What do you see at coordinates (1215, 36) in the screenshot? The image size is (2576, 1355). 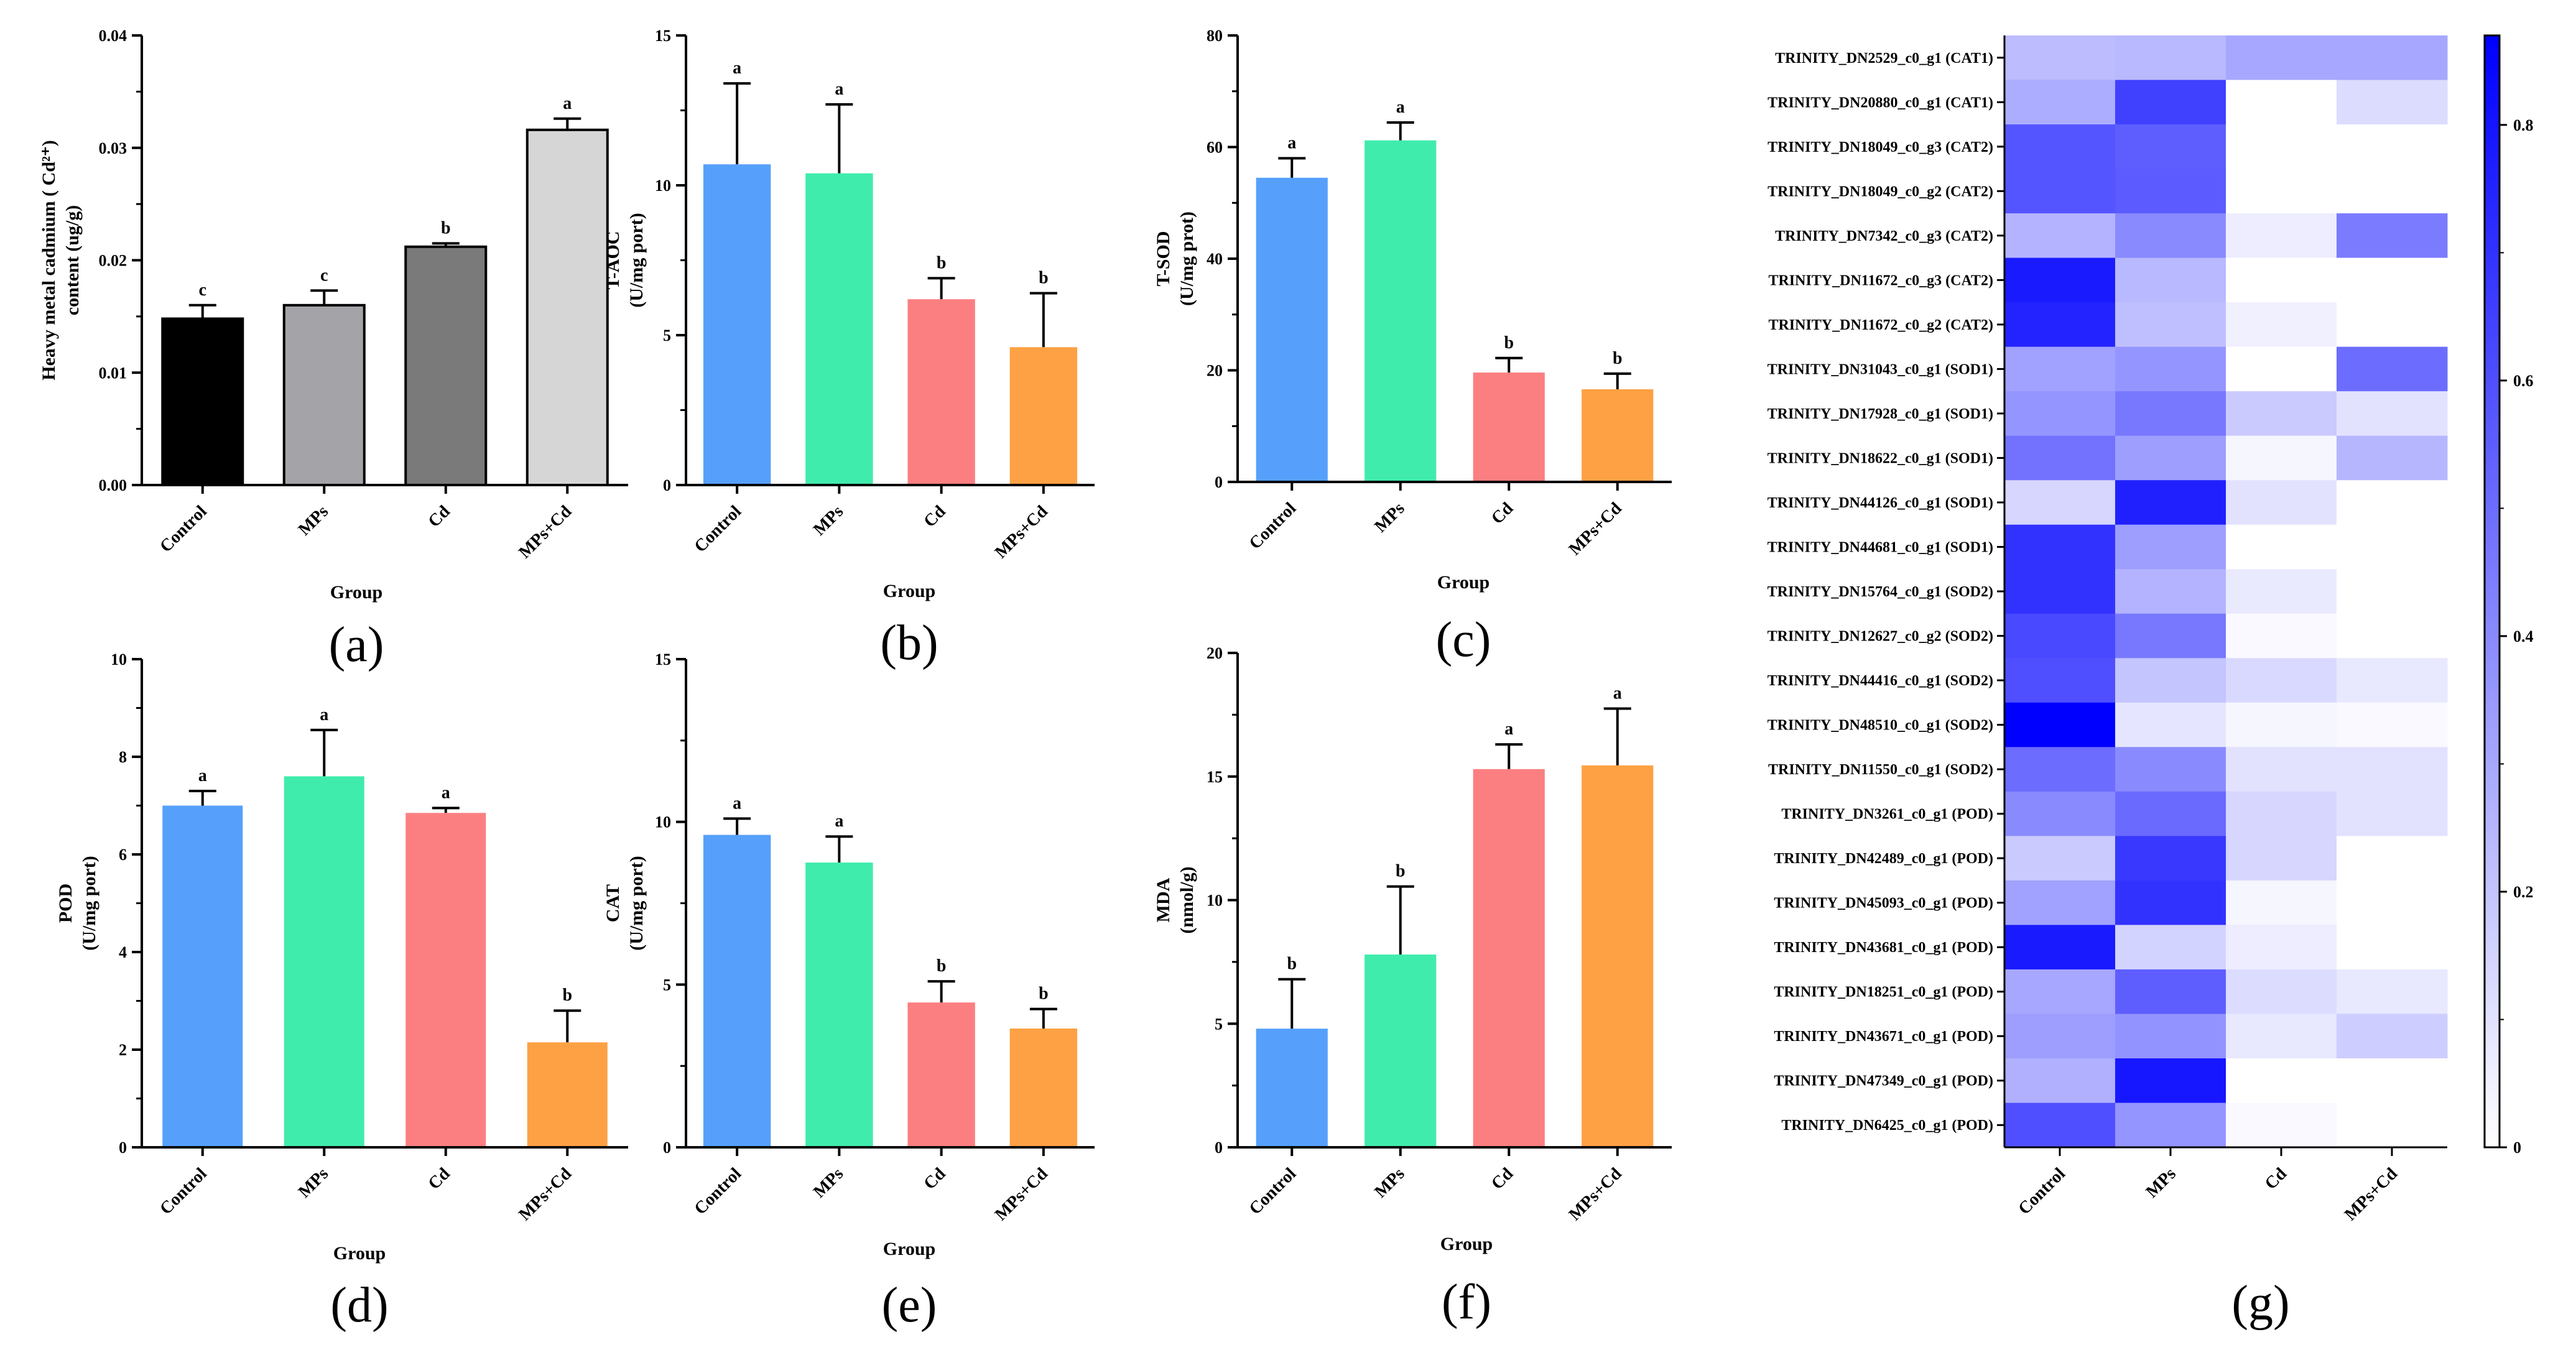 I see `y-tick-label: 80` at bounding box center [1215, 36].